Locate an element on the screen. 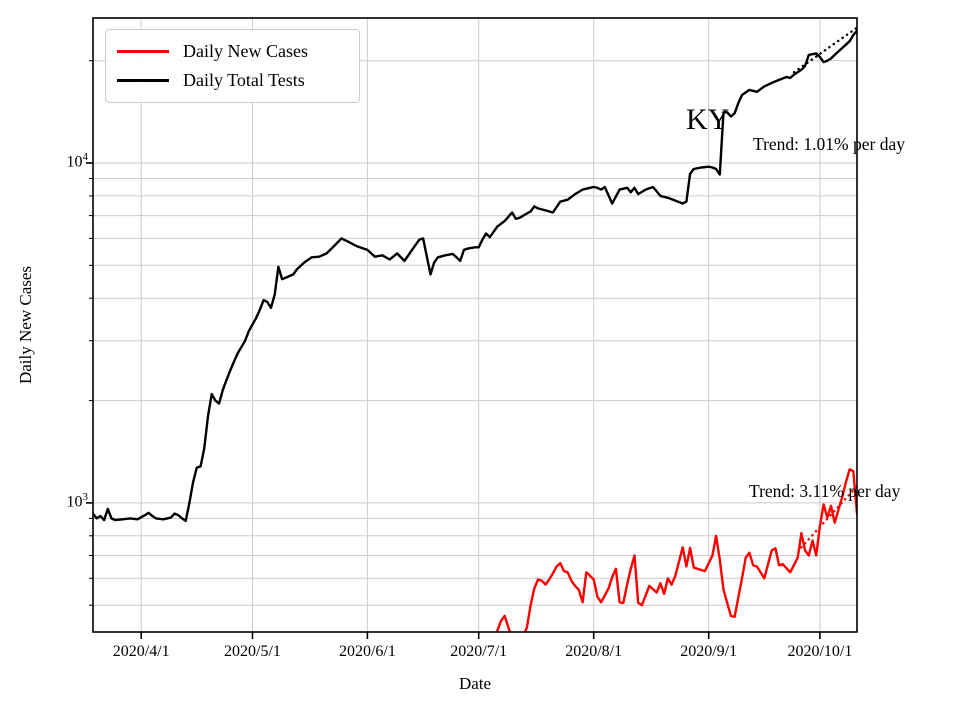  legend-item-daily-new-cases: Daily New Cases is located at coordinates (233, 51).